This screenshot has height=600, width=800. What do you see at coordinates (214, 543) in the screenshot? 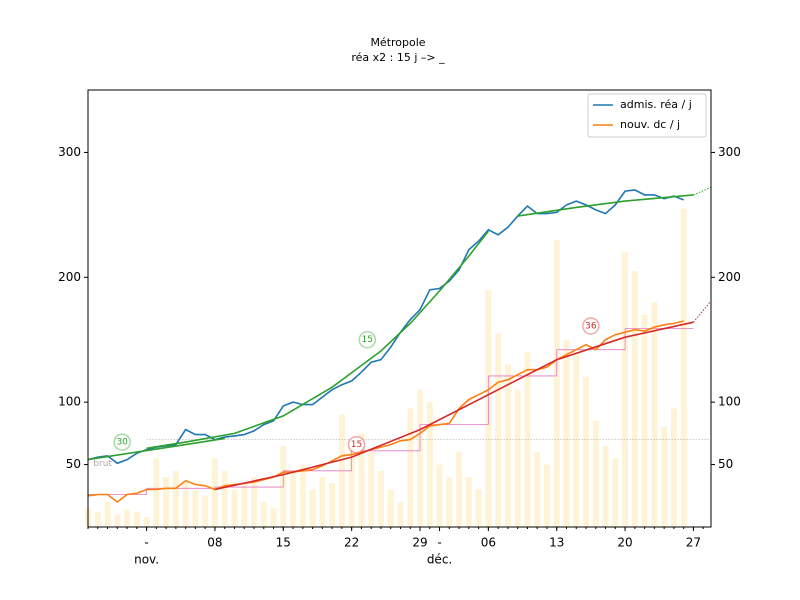
I see `x-tick-label: 08` at bounding box center [214, 543].